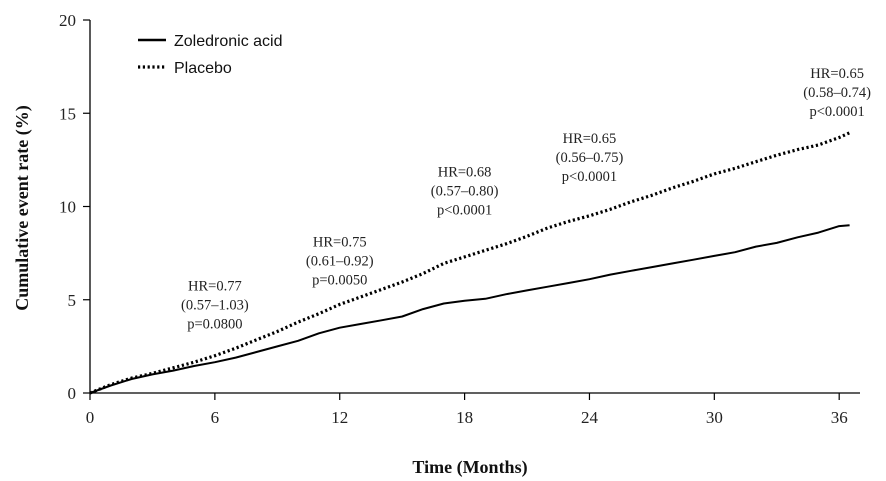  Describe the element at coordinates (469, 467) in the screenshot. I see `x-axis-title: Time (Months)` at that location.